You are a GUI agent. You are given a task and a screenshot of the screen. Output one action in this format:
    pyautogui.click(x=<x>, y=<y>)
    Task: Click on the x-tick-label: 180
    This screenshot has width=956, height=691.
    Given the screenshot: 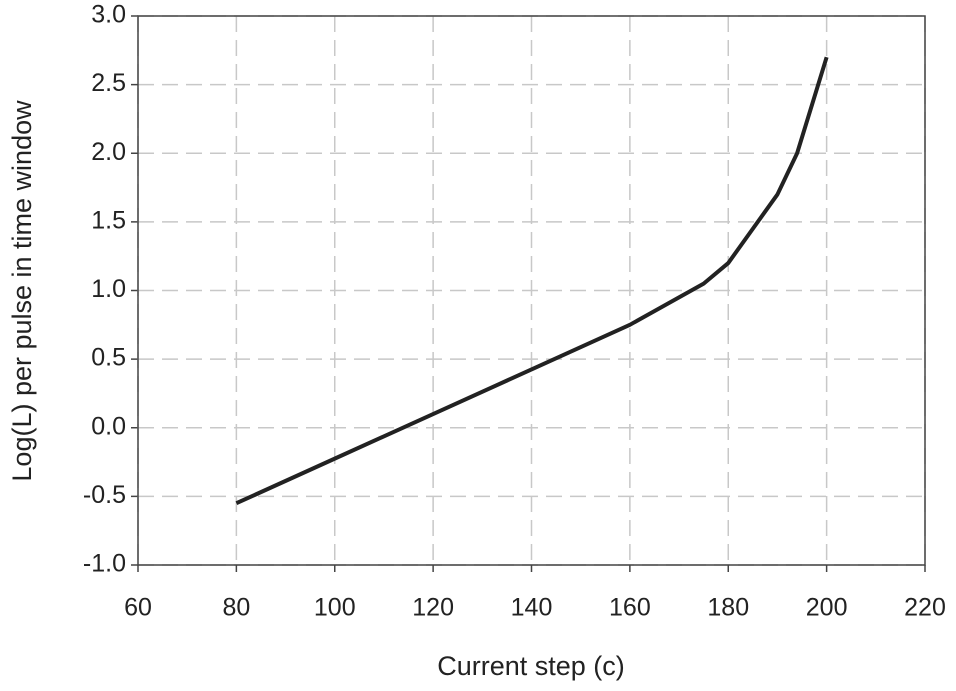 What is the action you would take?
    pyautogui.click(x=728, y=608)
    